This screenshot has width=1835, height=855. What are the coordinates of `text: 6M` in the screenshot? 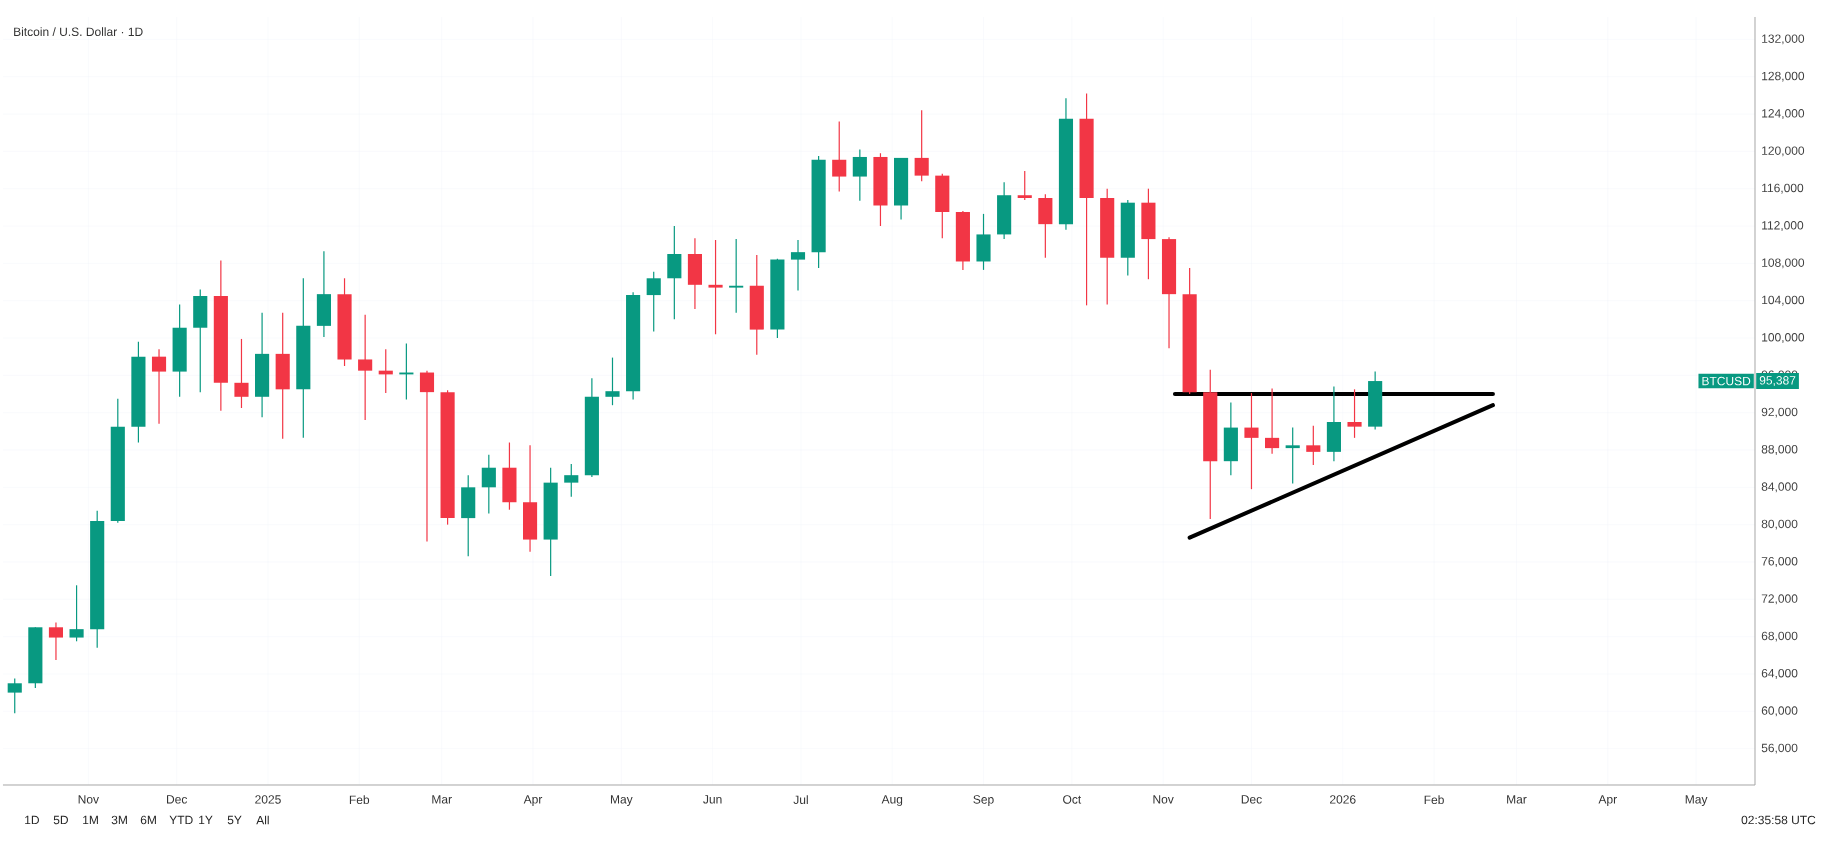 It's located at (148, 820).